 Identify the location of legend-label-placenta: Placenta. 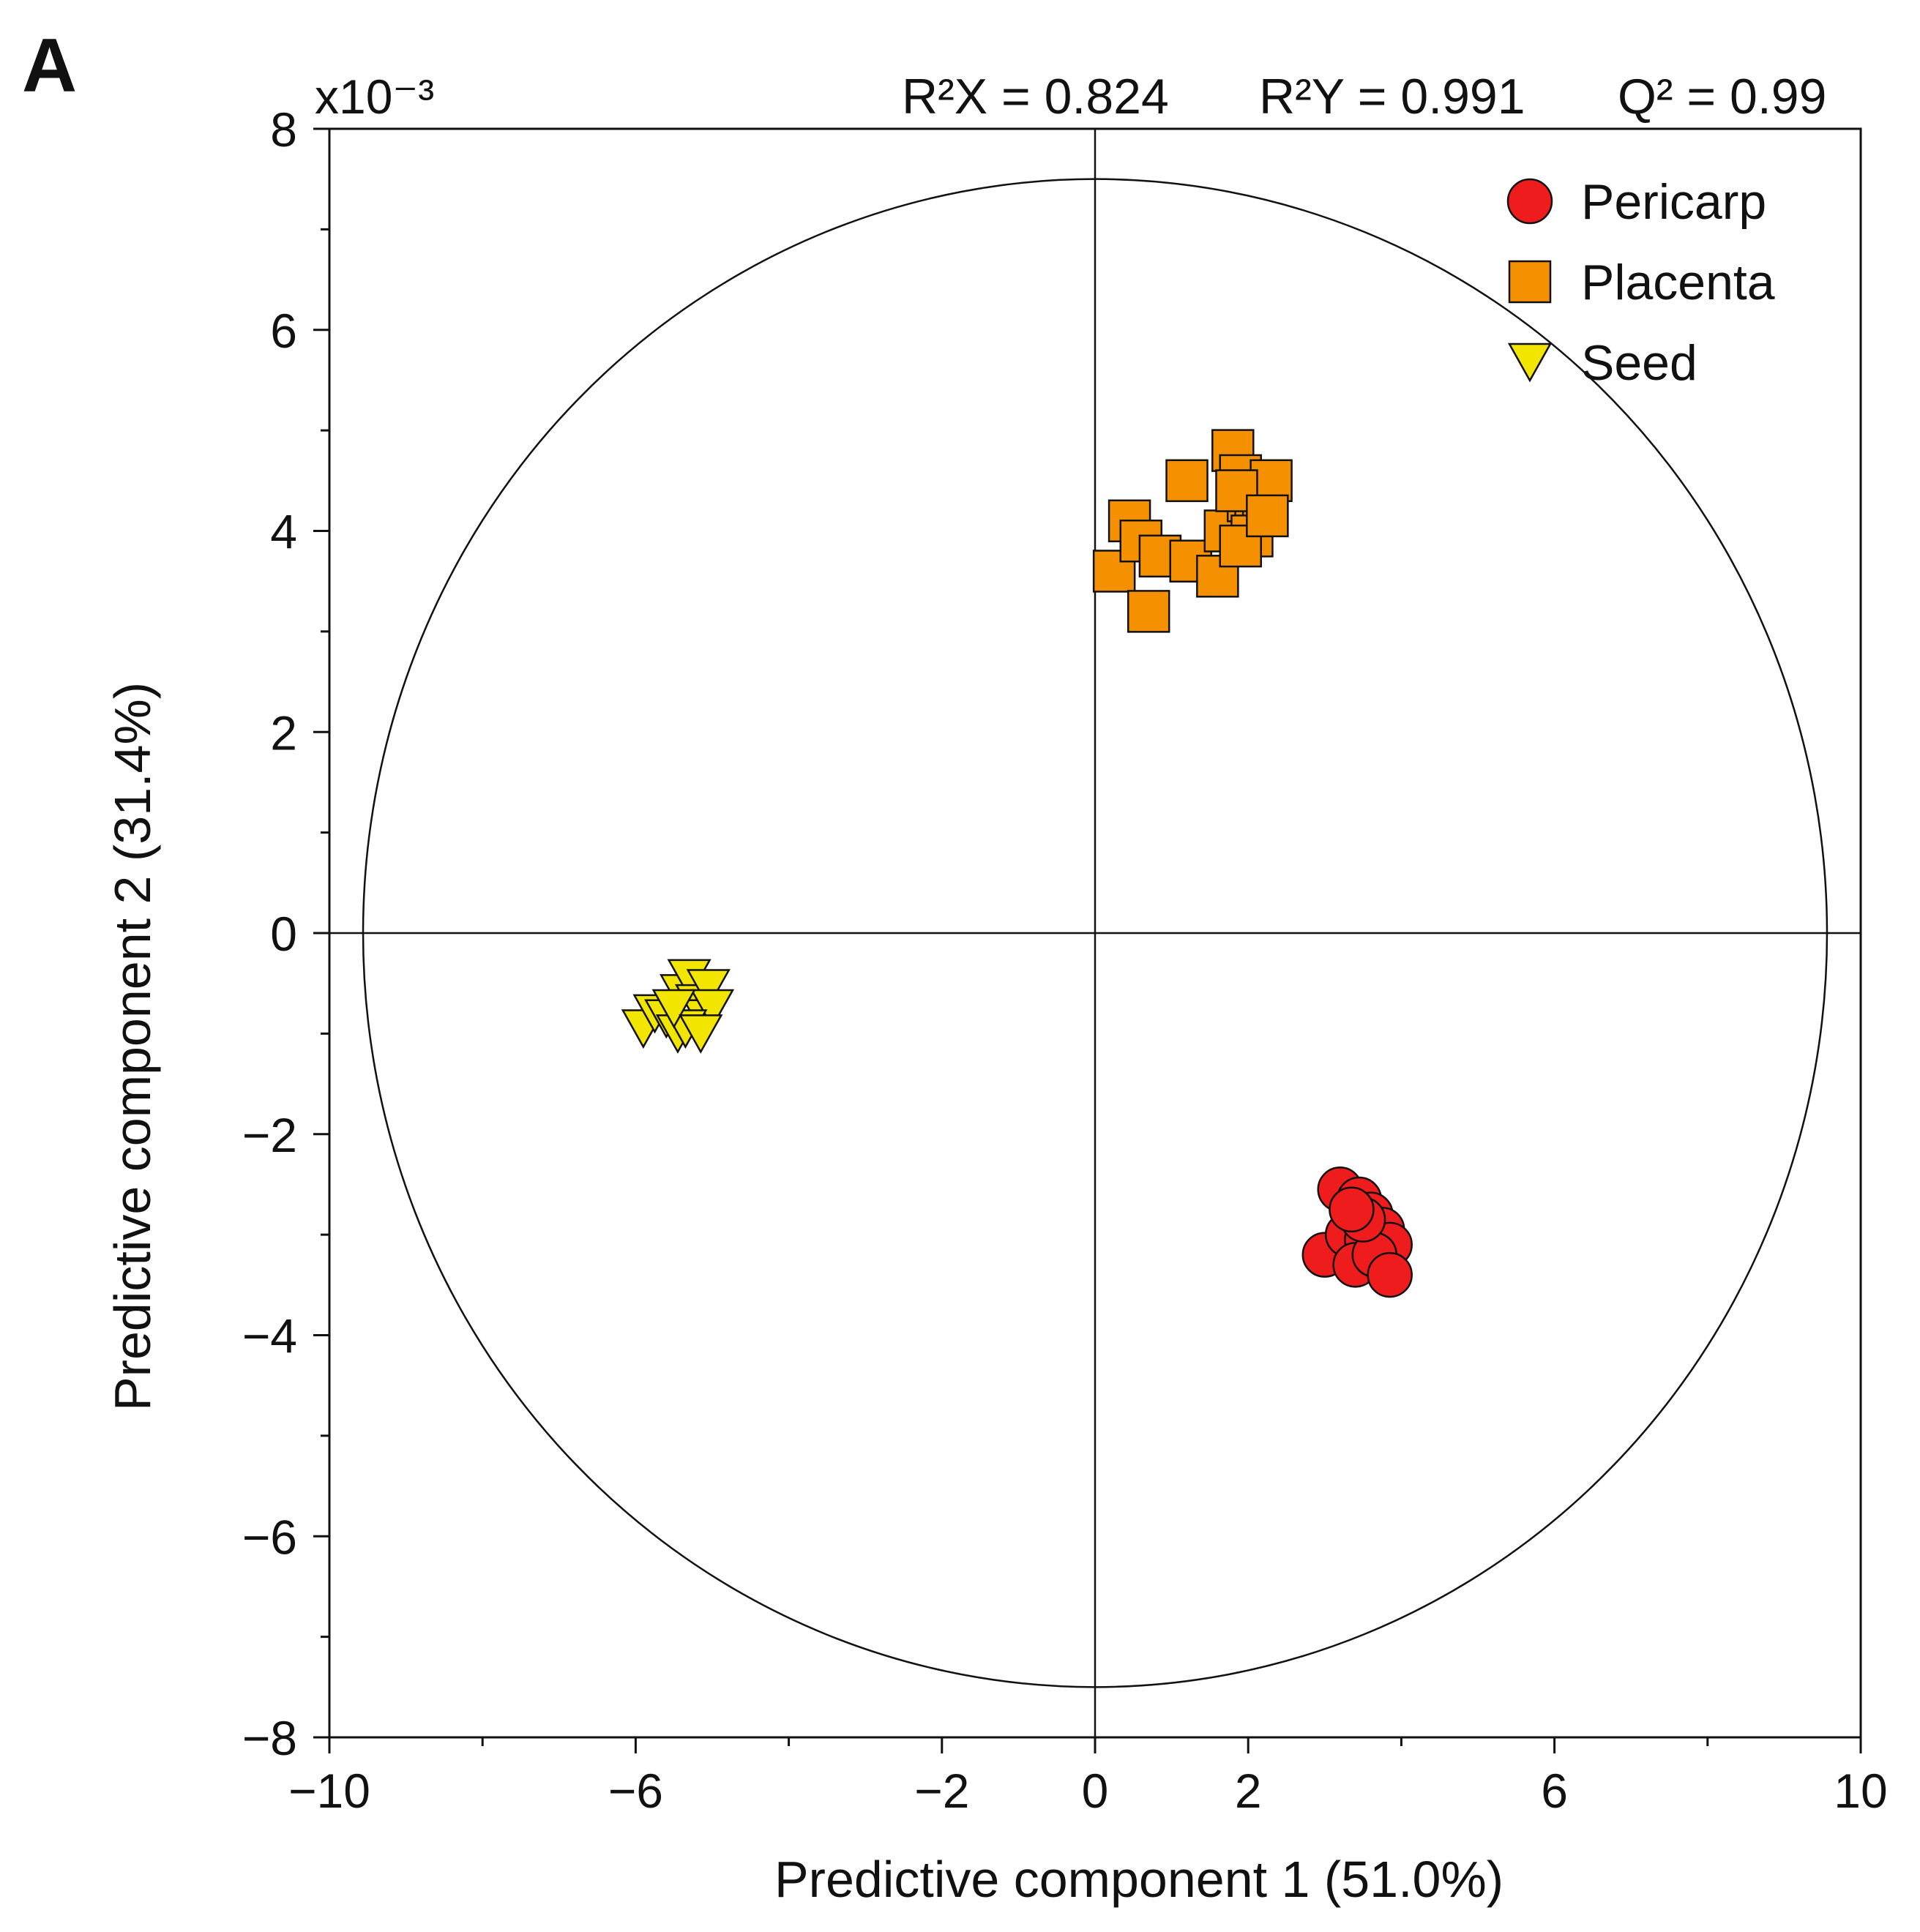
(1678, 282).